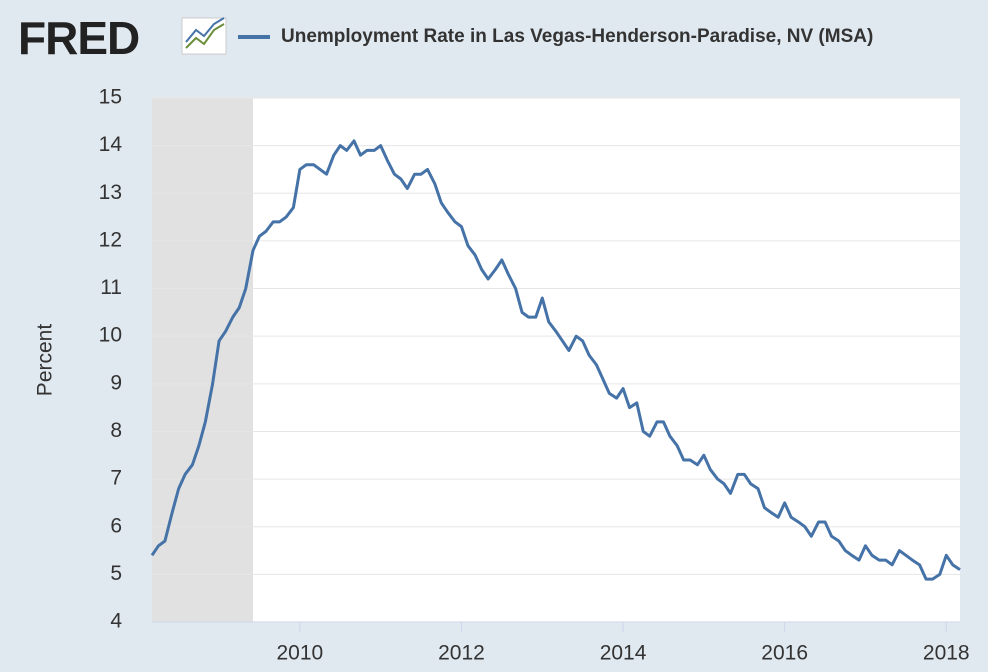 The height and width of the screenshot is (672, 988). Describe the element at coordinates (300, 653) in the screenshot. I see `x-tick-label: 2010` at that location.